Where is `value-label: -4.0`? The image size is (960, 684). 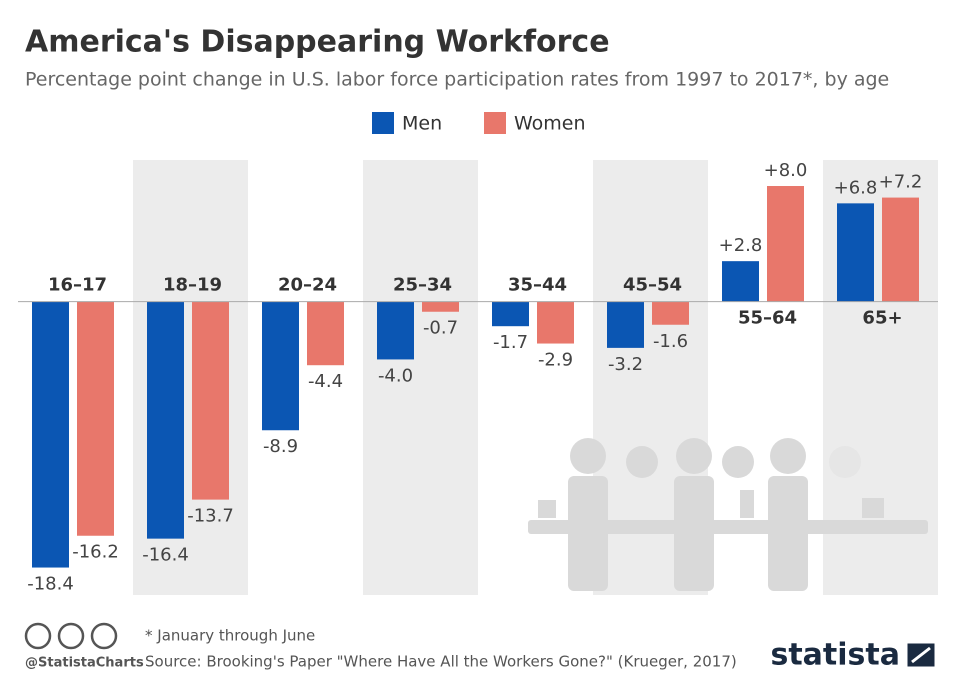 value-label: -4.0 is located at coordinates (395, 375).